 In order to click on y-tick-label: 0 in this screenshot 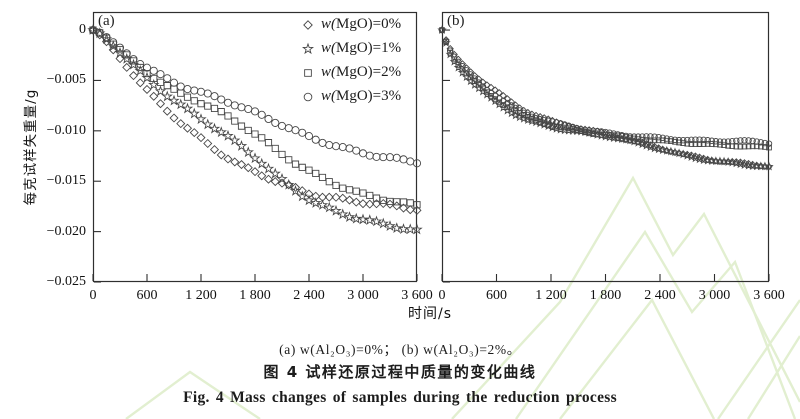, I will do `click(82, 30)`.